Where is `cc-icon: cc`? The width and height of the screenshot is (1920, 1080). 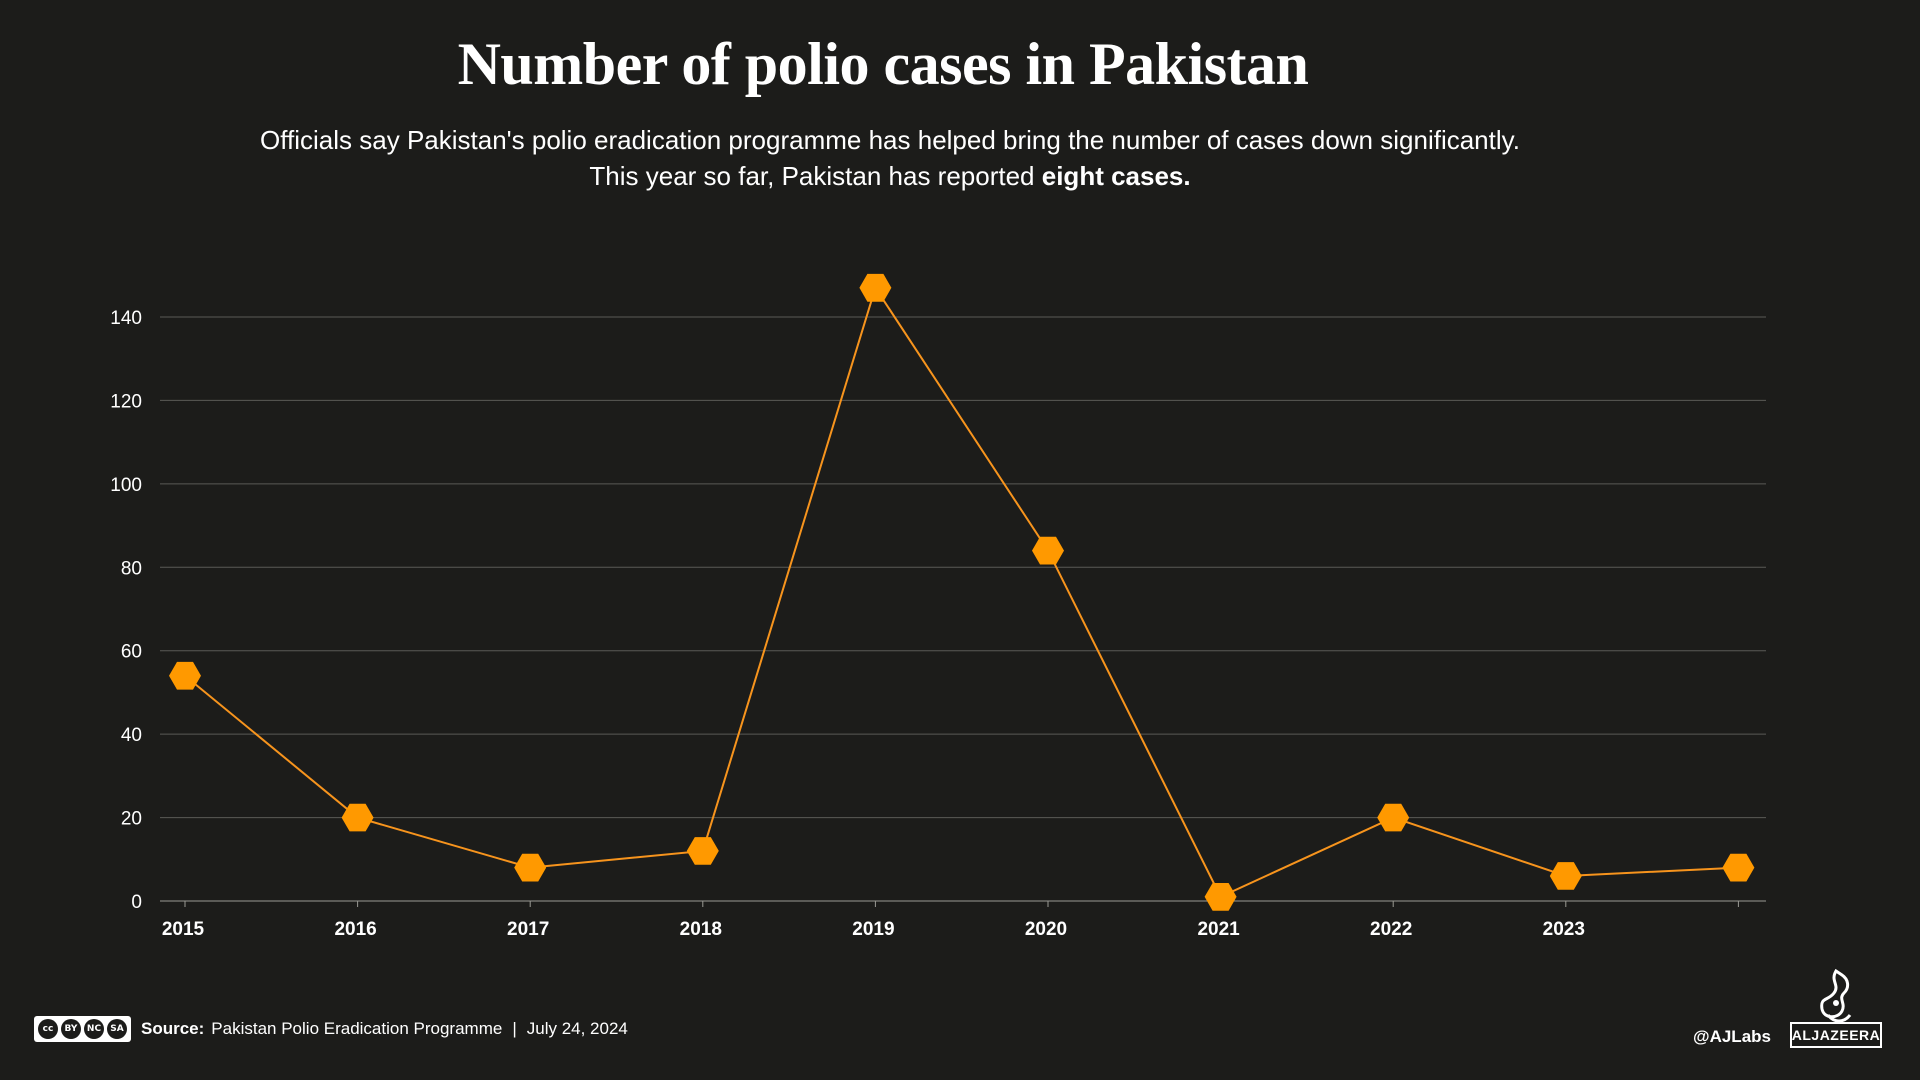 cc-icon: cc is located at coordinates (48, 1029).